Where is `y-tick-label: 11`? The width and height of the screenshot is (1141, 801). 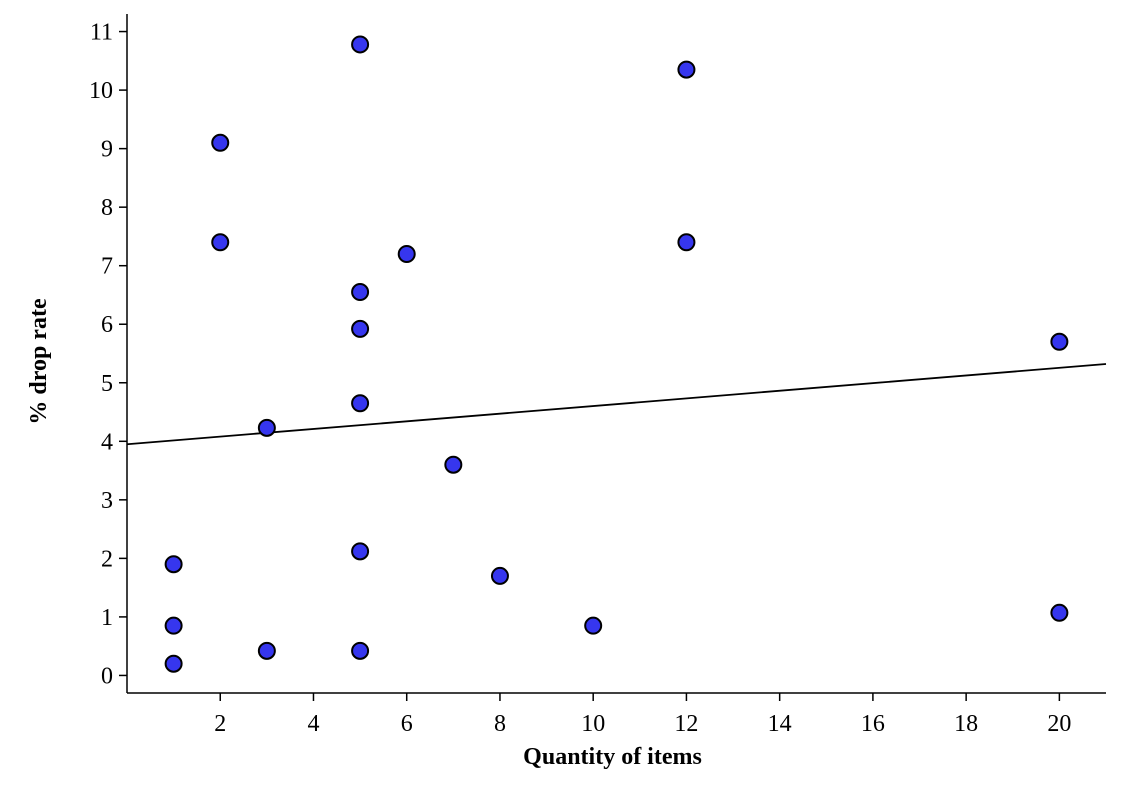 y-tick-label: 11 is located at coordinates (101, 33).